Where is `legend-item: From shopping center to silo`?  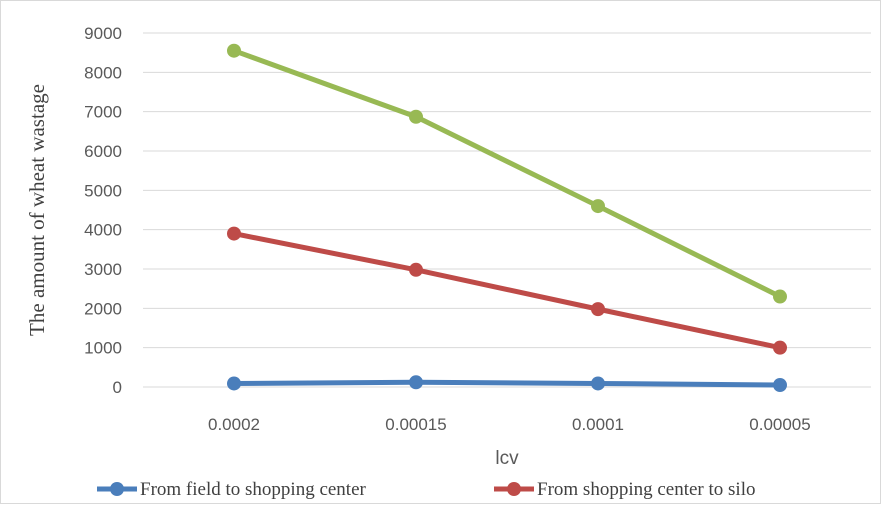 legend-item: From shopping center to silo is located at coordinates (624, 489).